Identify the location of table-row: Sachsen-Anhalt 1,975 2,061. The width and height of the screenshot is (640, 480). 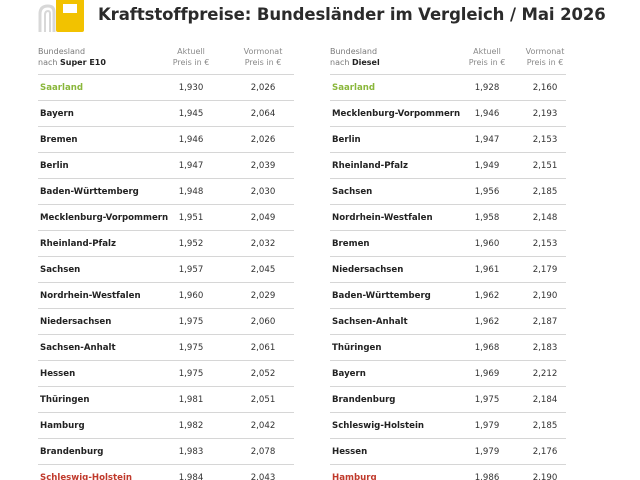
(166, 348).